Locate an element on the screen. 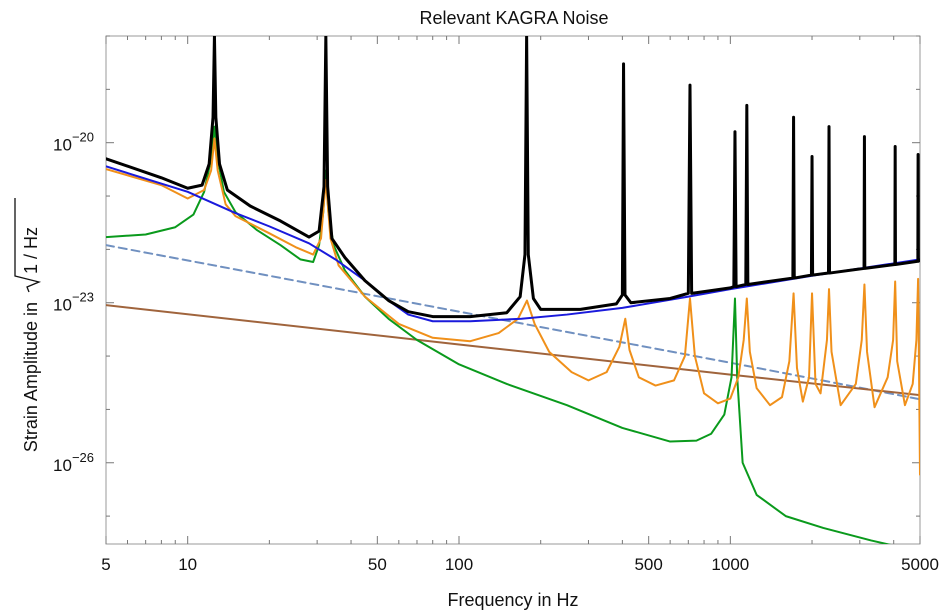  y-tick-exponent: −20 is located at coordinates (83, 137).